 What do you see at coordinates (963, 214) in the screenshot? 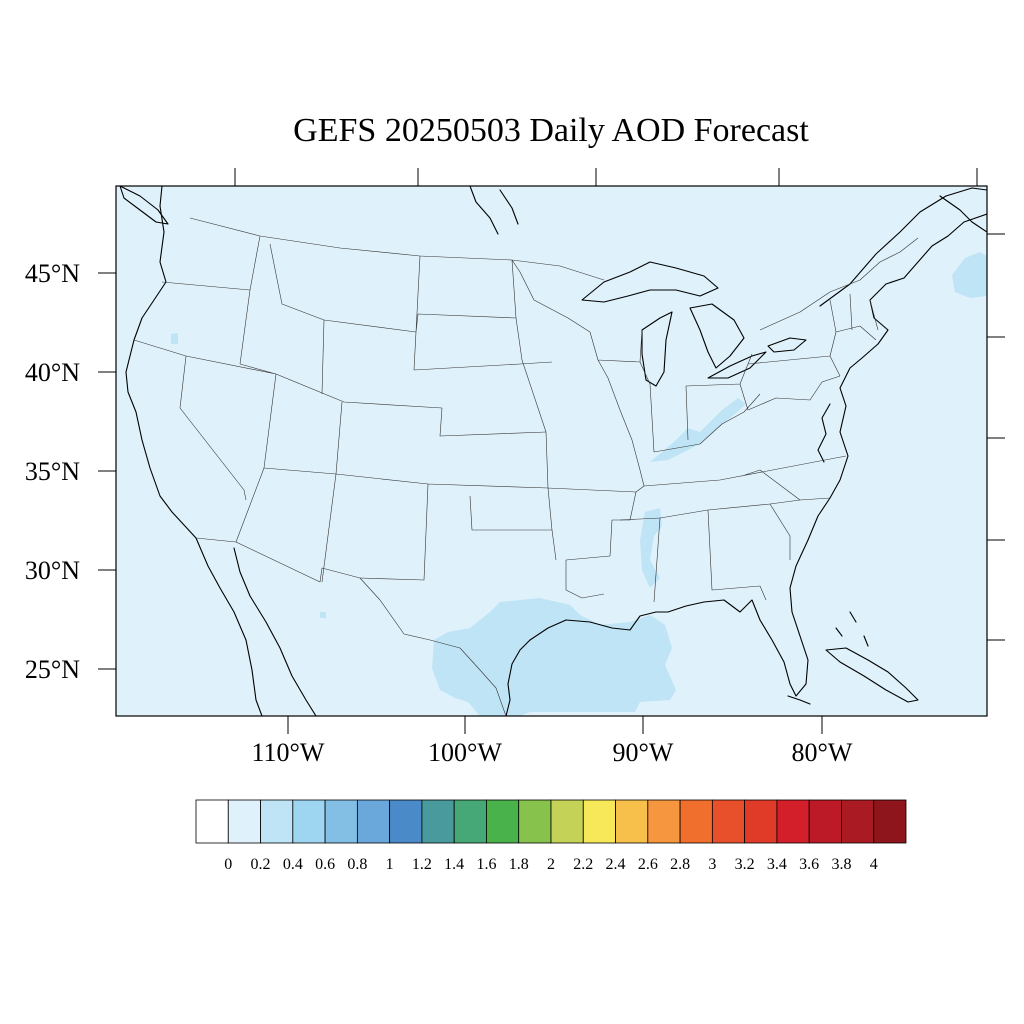
I see `newfoundland-coast` at bounding box center [963, 214].